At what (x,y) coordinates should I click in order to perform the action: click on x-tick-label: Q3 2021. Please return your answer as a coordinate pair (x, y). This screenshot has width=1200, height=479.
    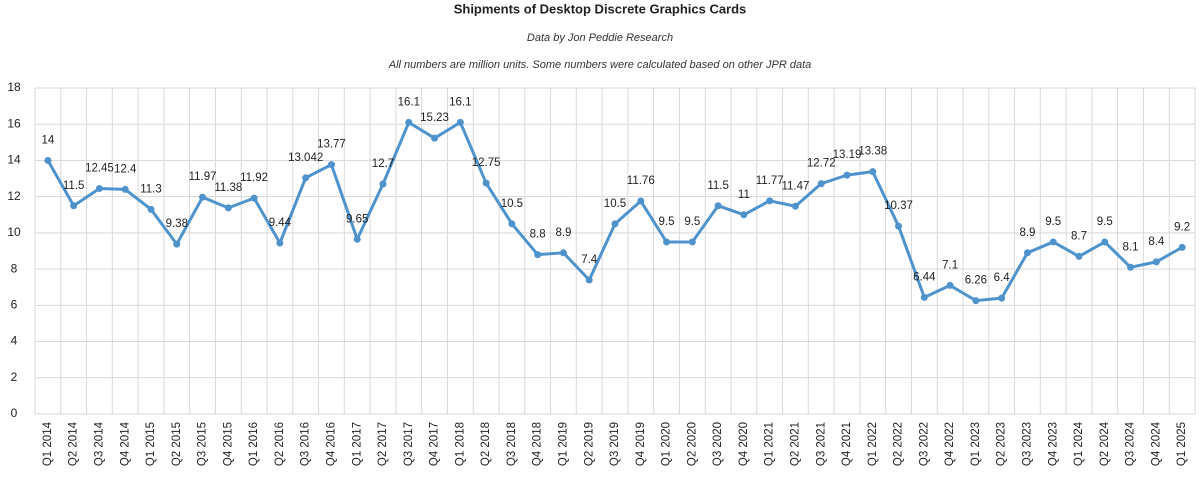
    Looking at the image, I should click on (821, 444).